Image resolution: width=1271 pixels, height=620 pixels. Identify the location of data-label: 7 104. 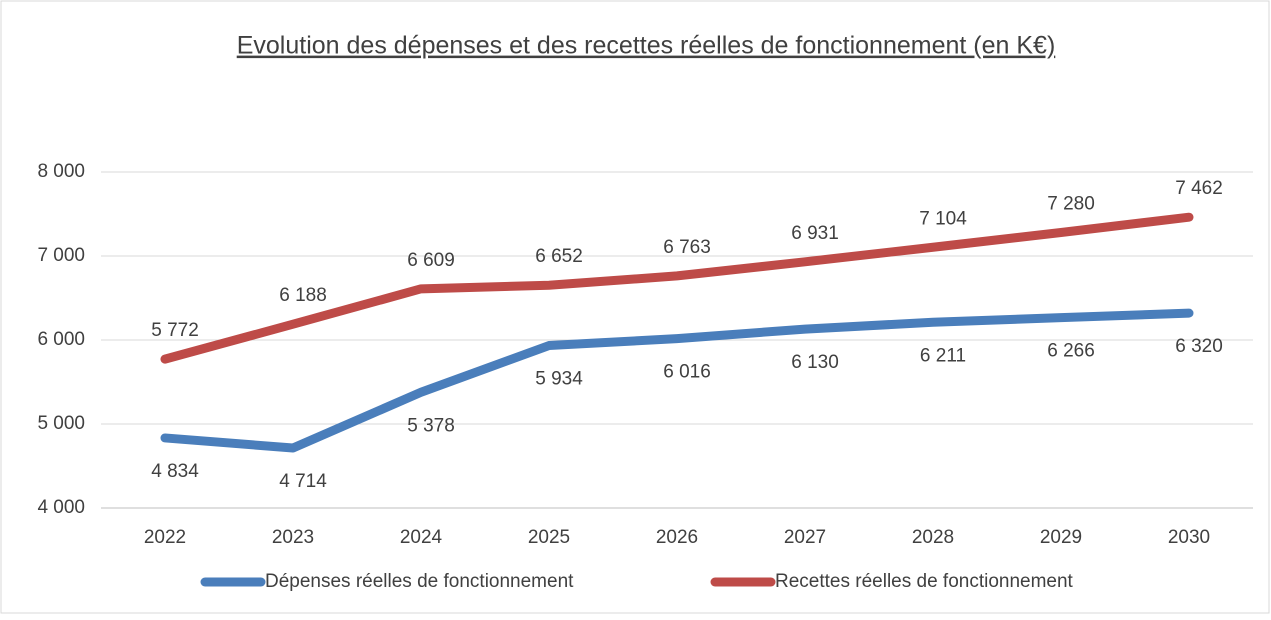
(943, 218).